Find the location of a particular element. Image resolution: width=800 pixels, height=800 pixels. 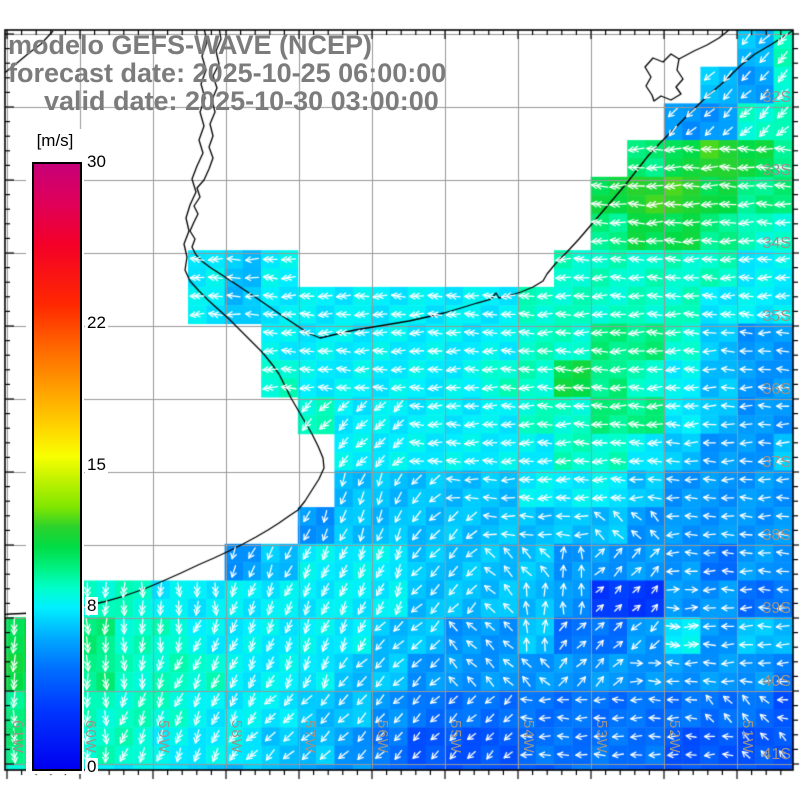

model-title: modelo GEFS-WAVE (NCEP) is located at coordinates (190, 45).